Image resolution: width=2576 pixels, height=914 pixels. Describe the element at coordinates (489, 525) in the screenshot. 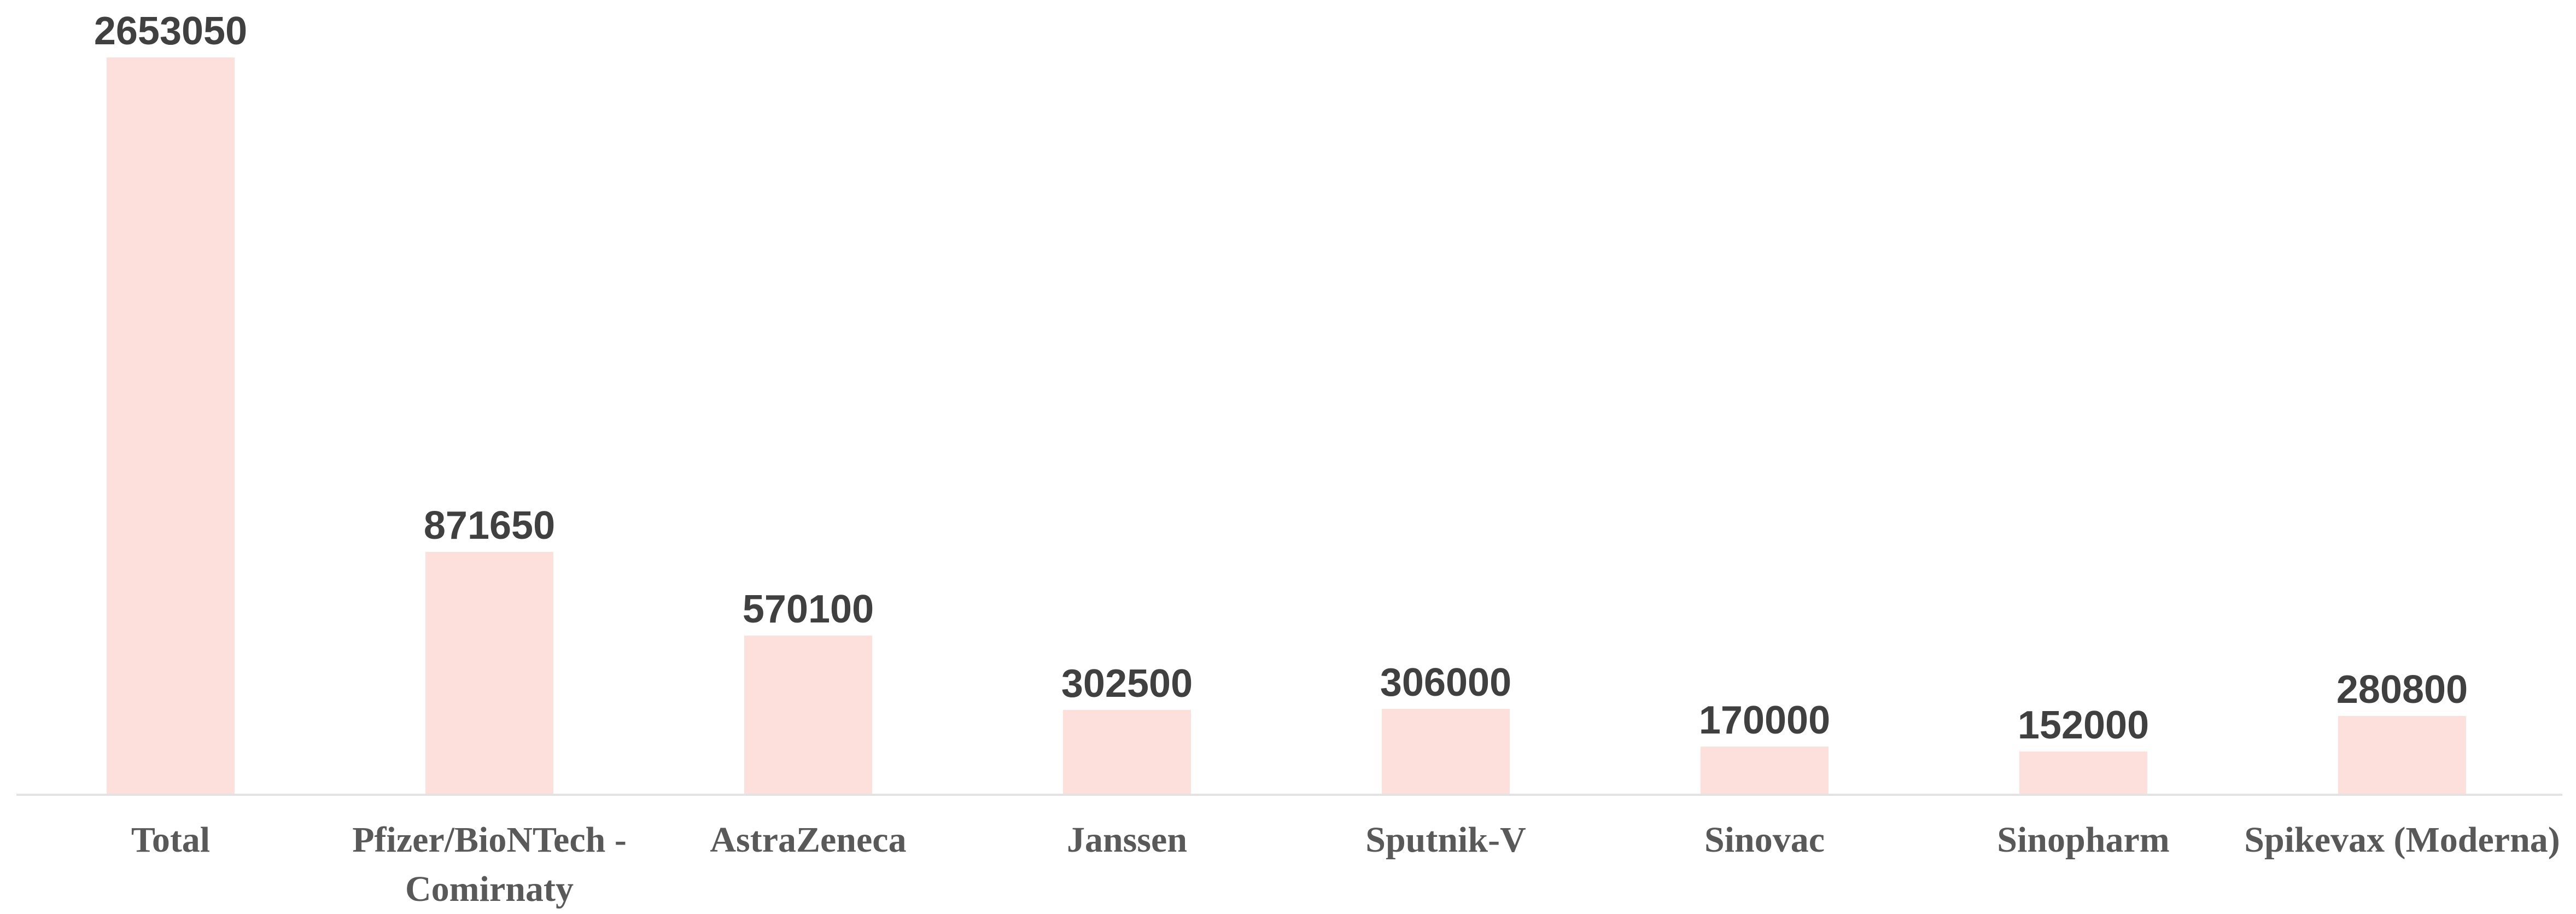

I see `data-label: 871650` at that location.